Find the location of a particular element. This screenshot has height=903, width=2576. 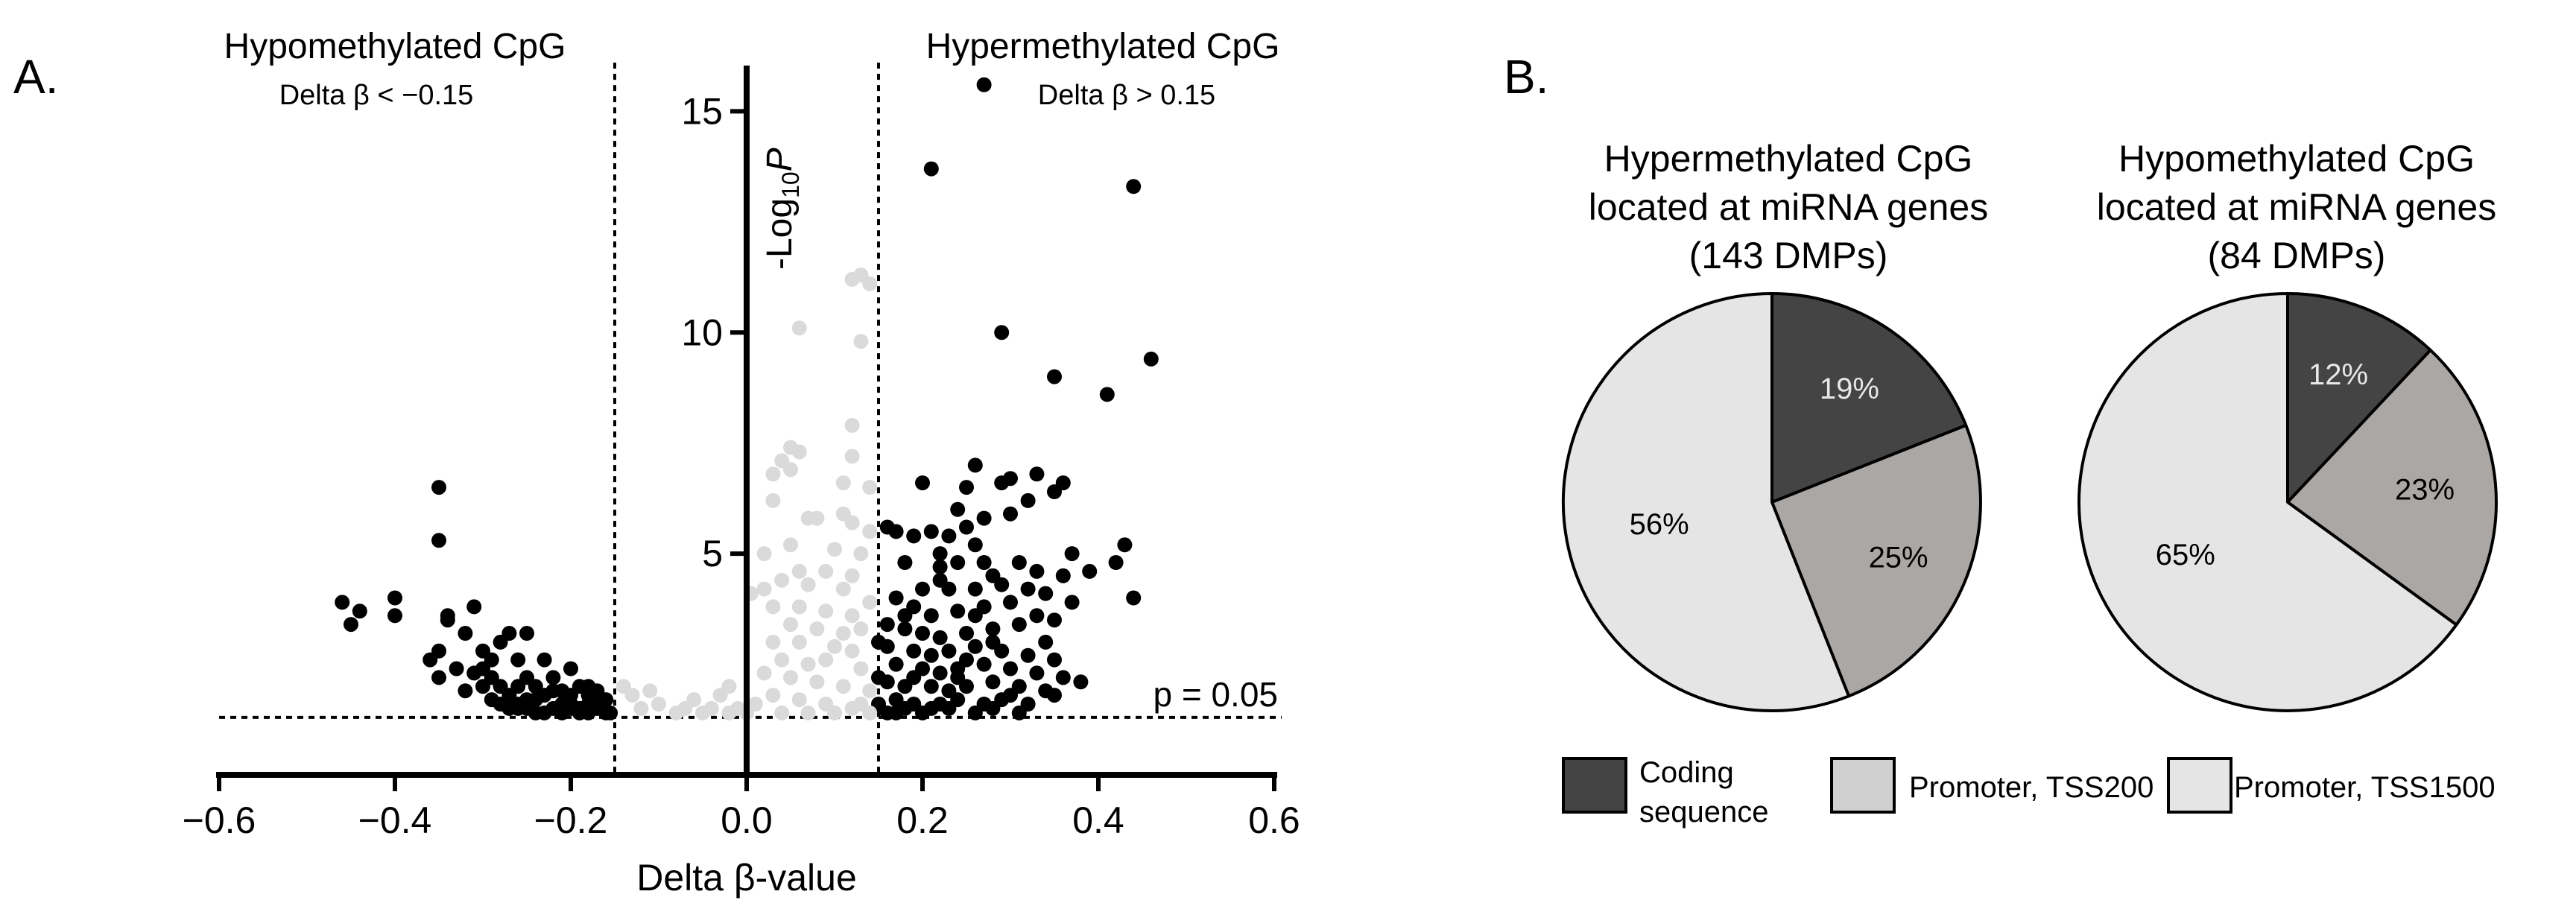

legend-swatch-tss200 is located at coordinates (1863, 785).